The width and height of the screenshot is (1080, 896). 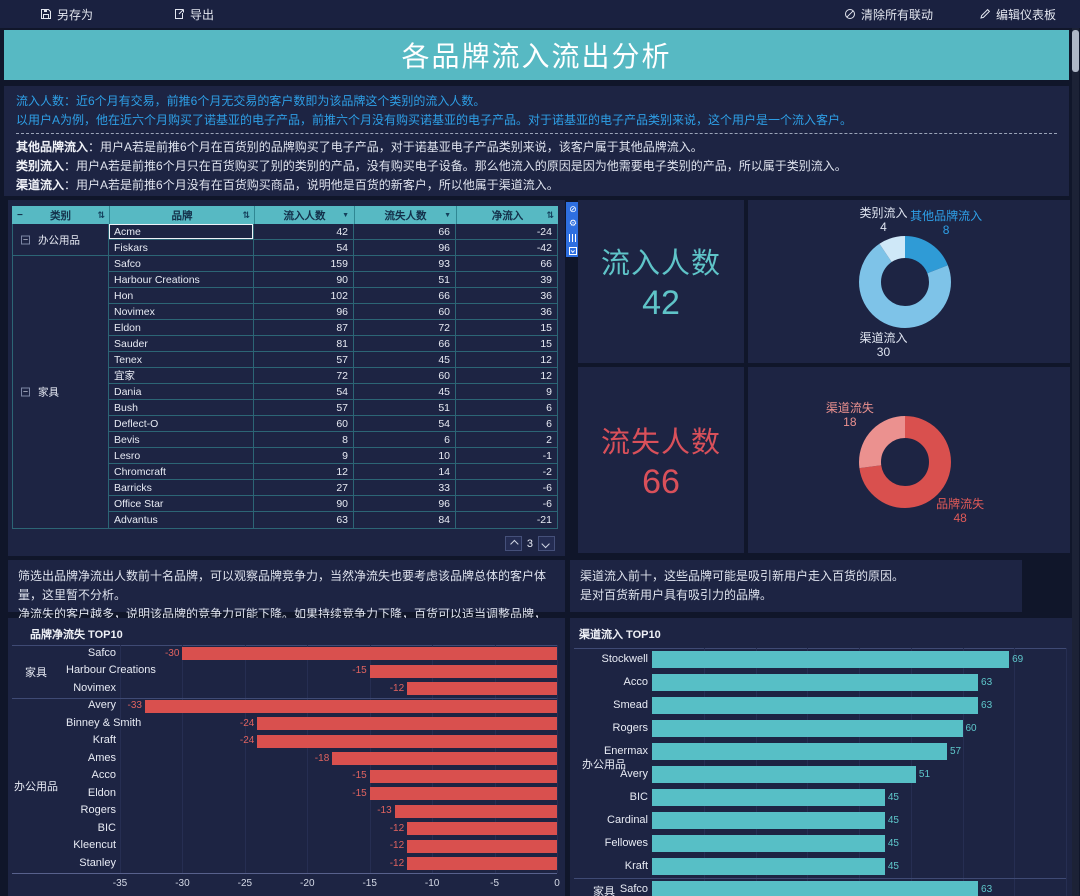 What do you see at coordinates (304, 504) in the screenshot?
I see `value-cell: 90` at bounding box center [304, 504].